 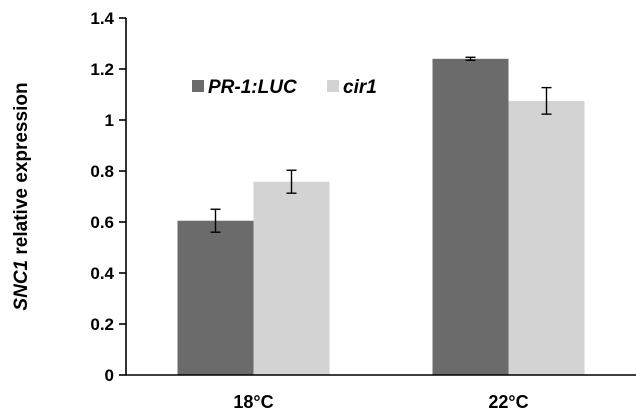 What do you see at coordinates (253, 402) in the screenshot?
I see `x-category-label: 18°C` at bounding box center [253, 402].